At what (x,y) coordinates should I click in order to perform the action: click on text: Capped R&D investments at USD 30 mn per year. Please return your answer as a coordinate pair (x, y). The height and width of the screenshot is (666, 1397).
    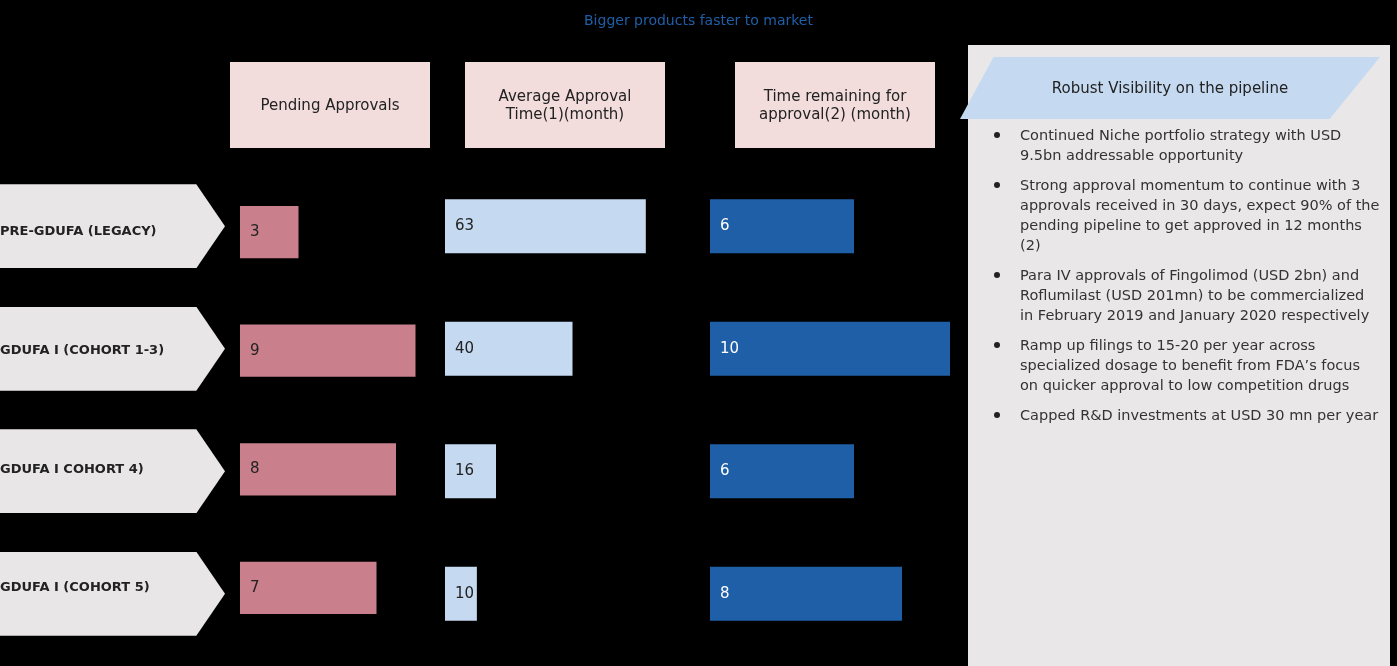
    Looking at the image, I should click on (1200, 415).